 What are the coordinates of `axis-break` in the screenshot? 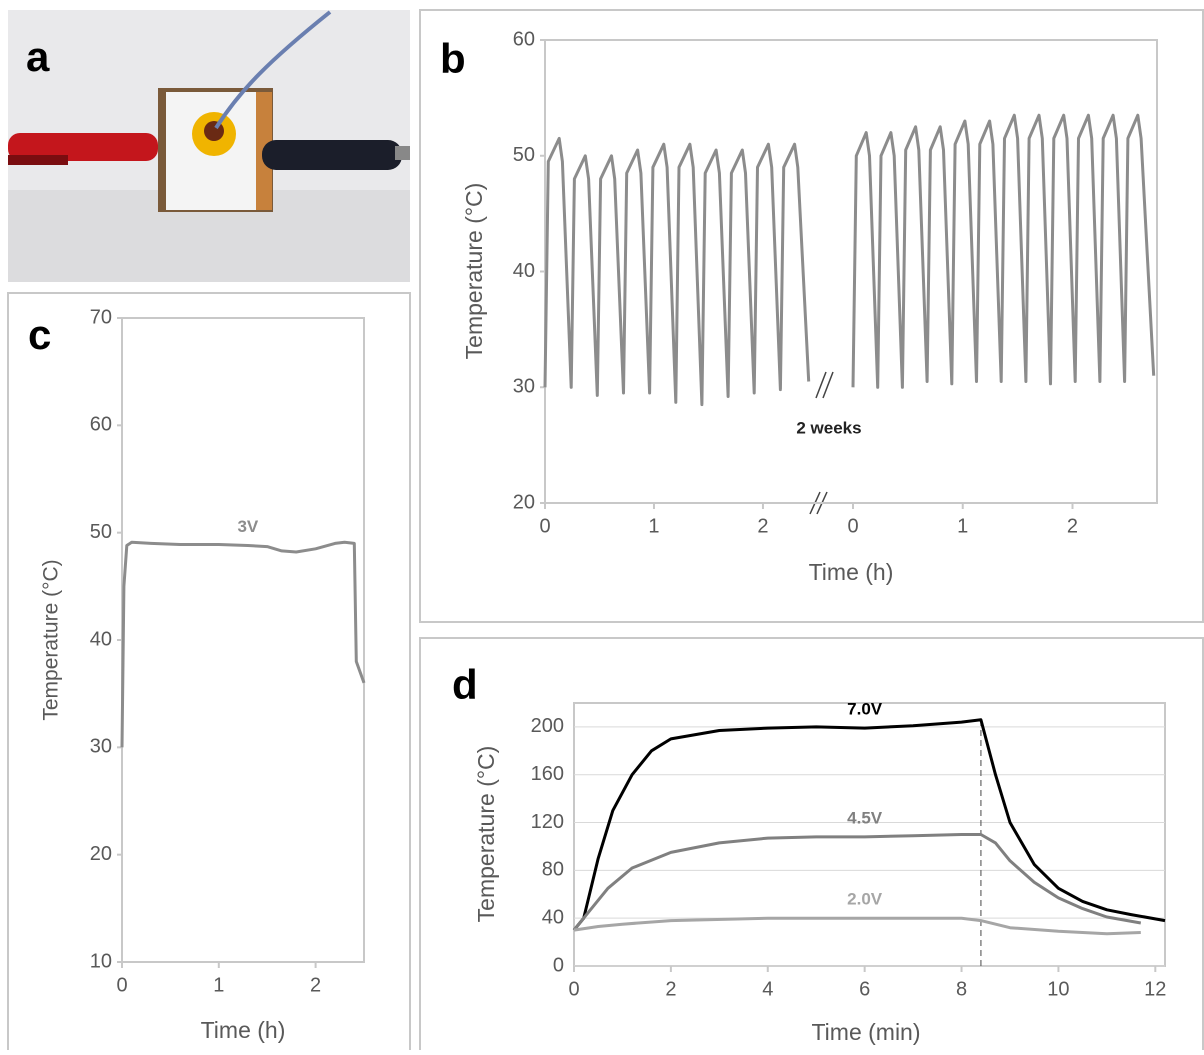 It's located at (829, 443).